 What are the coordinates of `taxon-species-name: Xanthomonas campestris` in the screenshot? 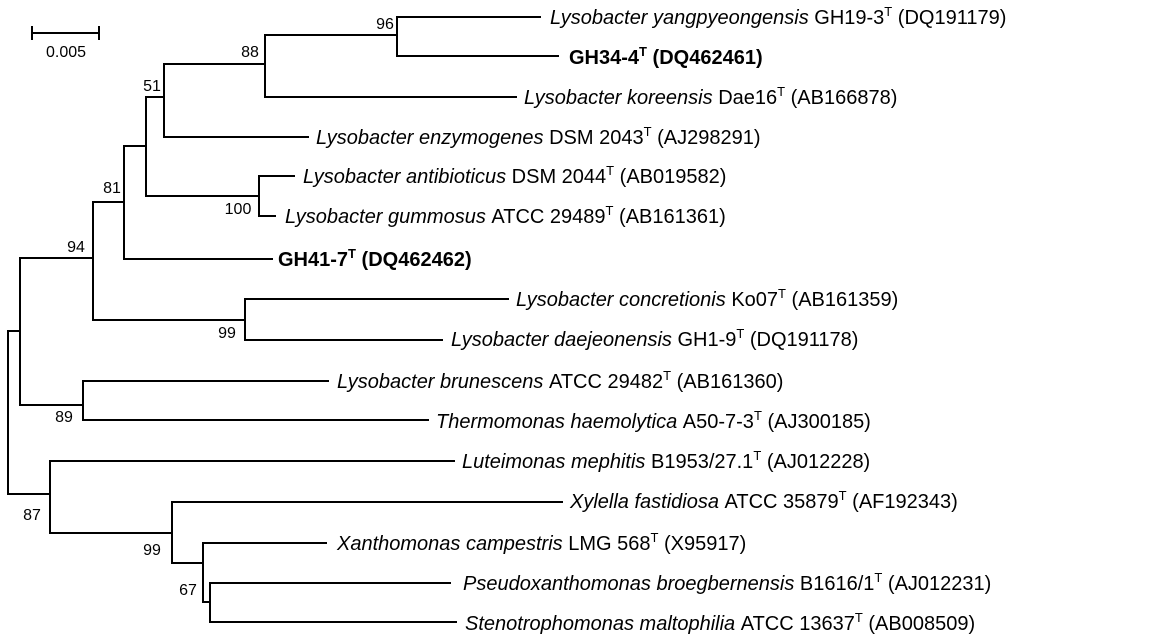 It's located at (452, 544).